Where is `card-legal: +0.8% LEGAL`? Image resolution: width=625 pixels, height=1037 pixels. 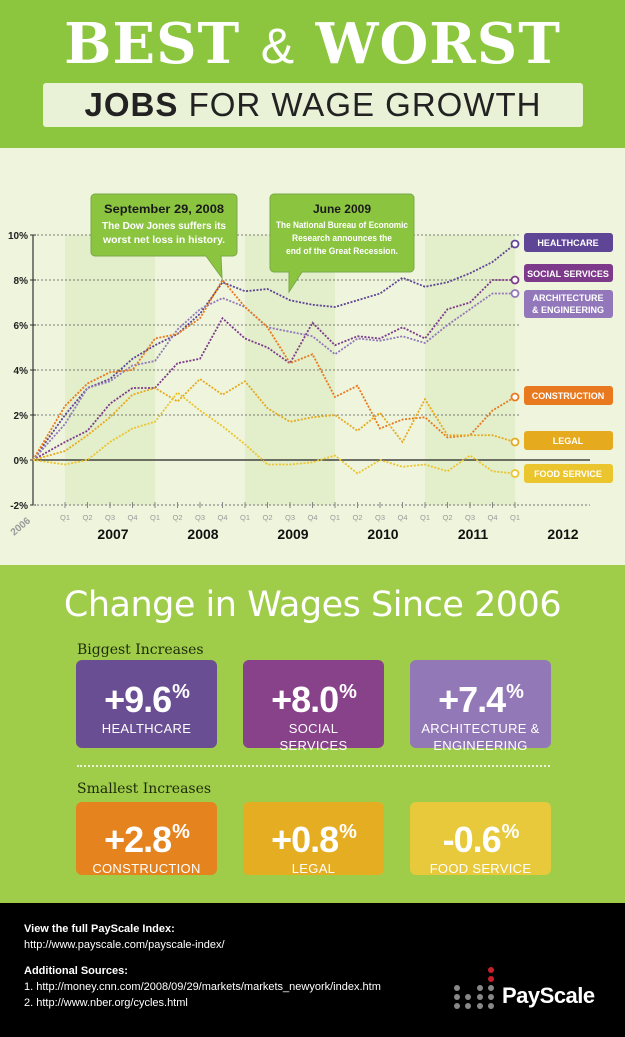 card-legal: +0.8% LEGAL is located at coordinates (313, 839).